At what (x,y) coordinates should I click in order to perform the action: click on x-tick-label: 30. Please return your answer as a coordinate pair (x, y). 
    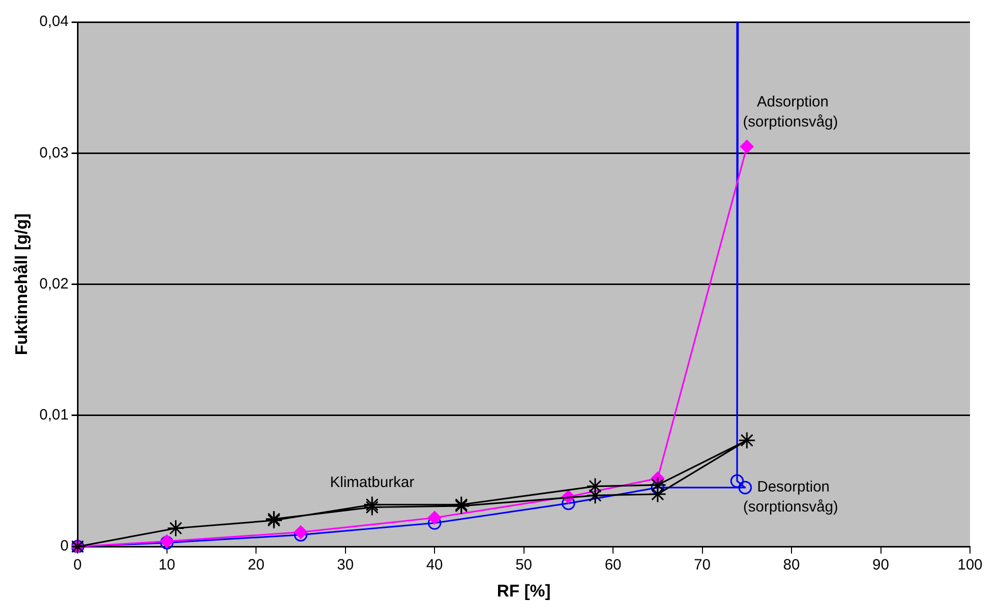
    Looking at the image, I should click on (345, 565).